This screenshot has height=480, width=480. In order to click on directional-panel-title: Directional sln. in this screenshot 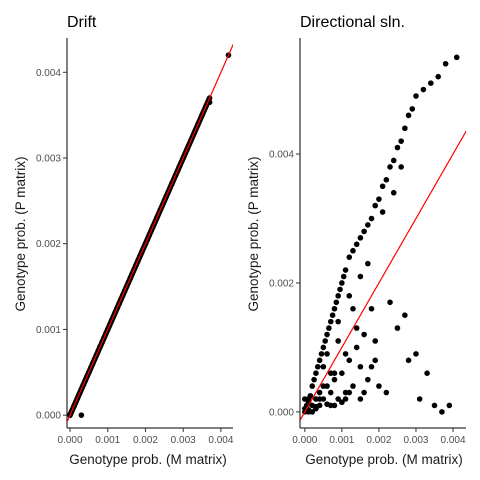, I will do `click(352, 22)`.